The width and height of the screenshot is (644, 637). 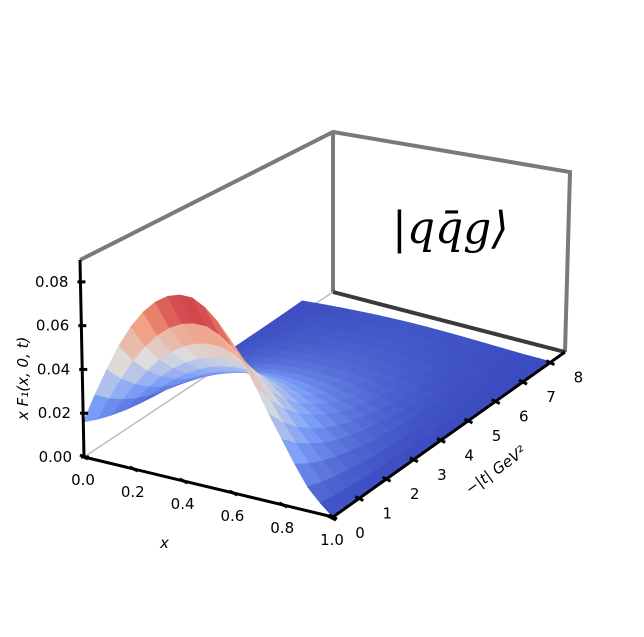 I want to click on x-tick-label: 0.6, so click(x=232, y=516).